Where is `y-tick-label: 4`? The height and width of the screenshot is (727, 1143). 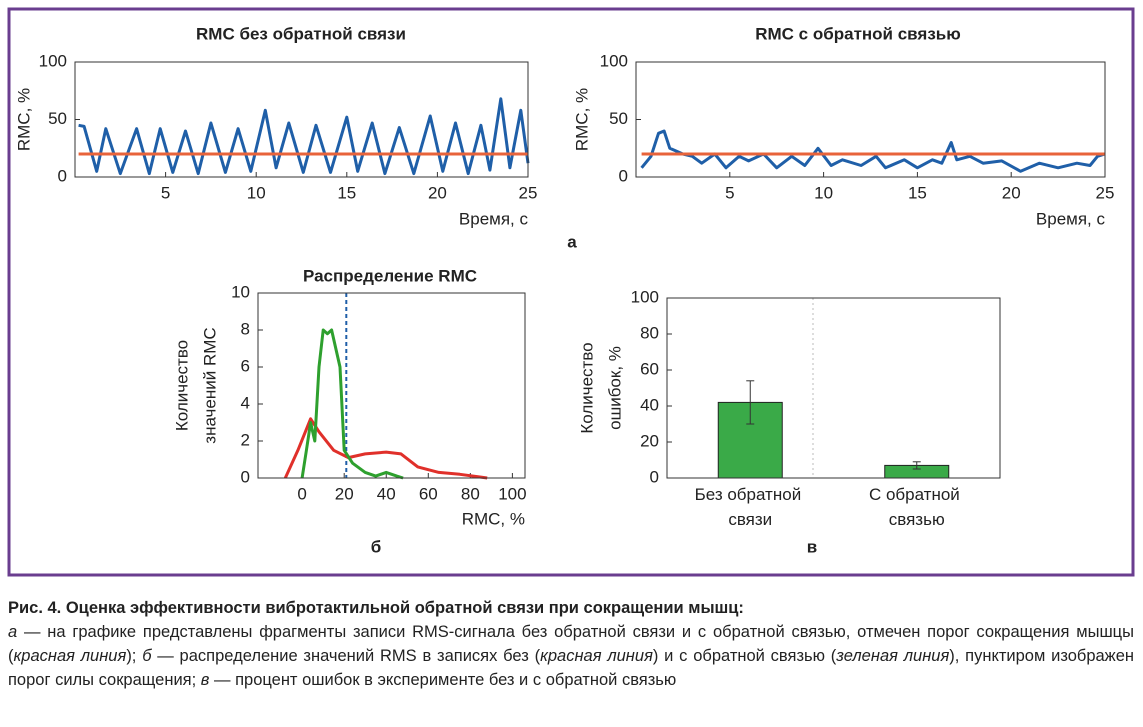 y-tick-label: 4 is located at coordinates (245, 402).